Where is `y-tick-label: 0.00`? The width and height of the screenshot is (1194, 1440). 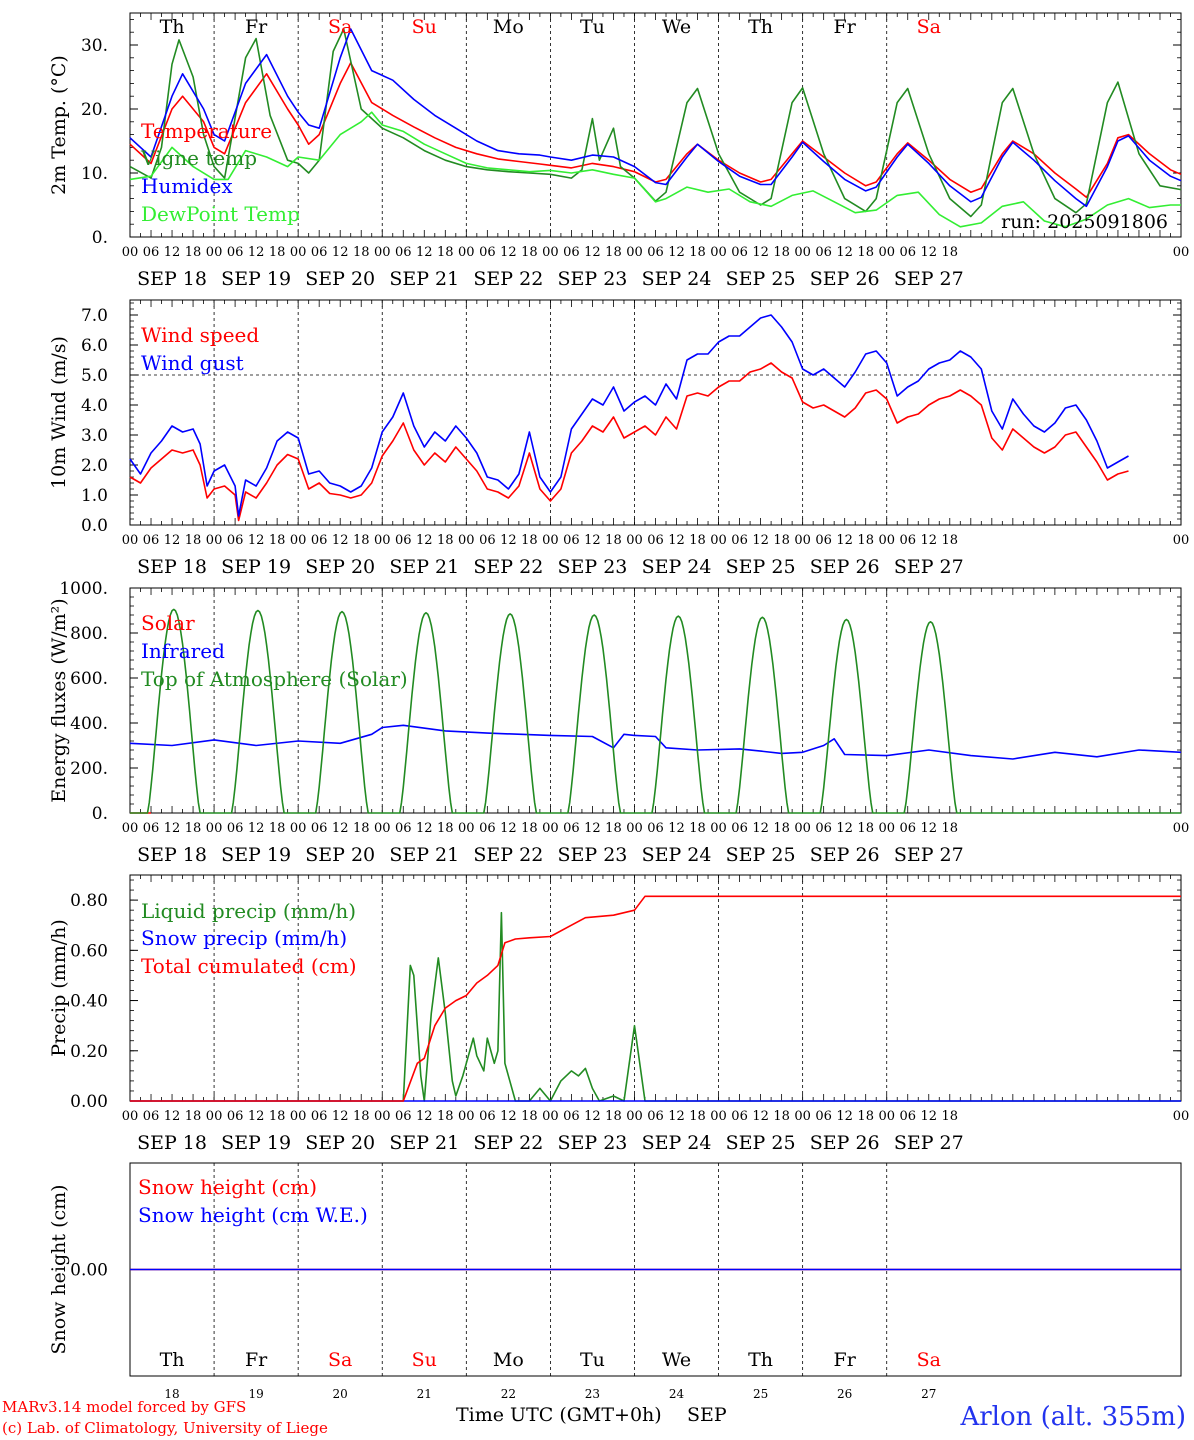 y-tick-label: 0.00 is located at coordinates (89, 1102).